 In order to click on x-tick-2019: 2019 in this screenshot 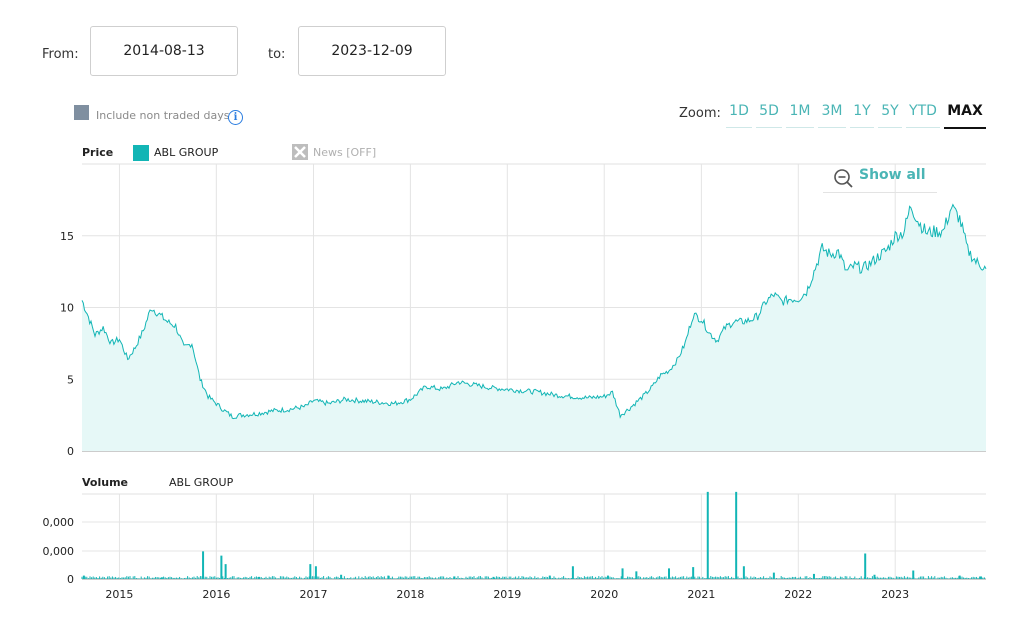, I will do `click(507, 594)`.